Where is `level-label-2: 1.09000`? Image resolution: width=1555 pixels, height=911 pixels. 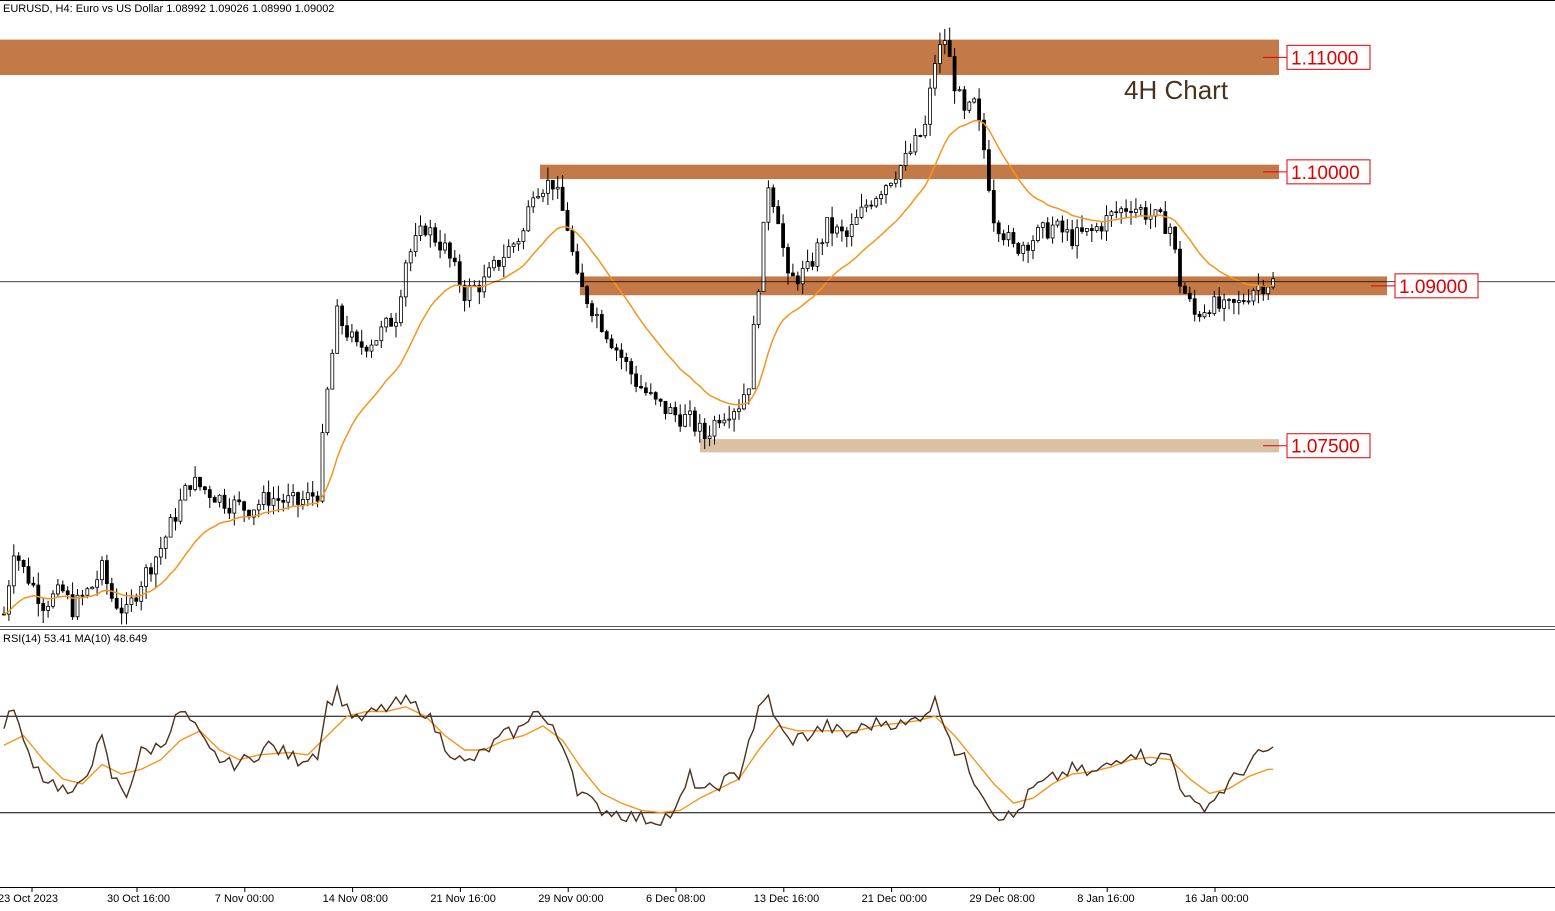
level-label-2: 1.09000 is located at coordinates (1433, 287).